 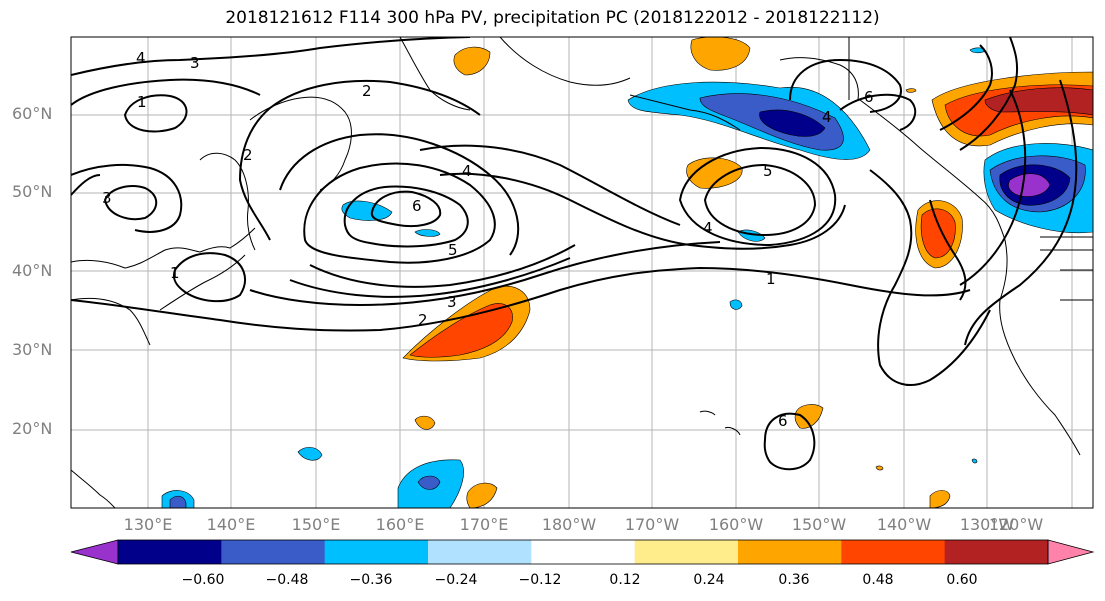 What do you see at coordinates (1071, 552) in the screenshot?
I see `colorbar-extend-high` at bounding box center [1071, 552].